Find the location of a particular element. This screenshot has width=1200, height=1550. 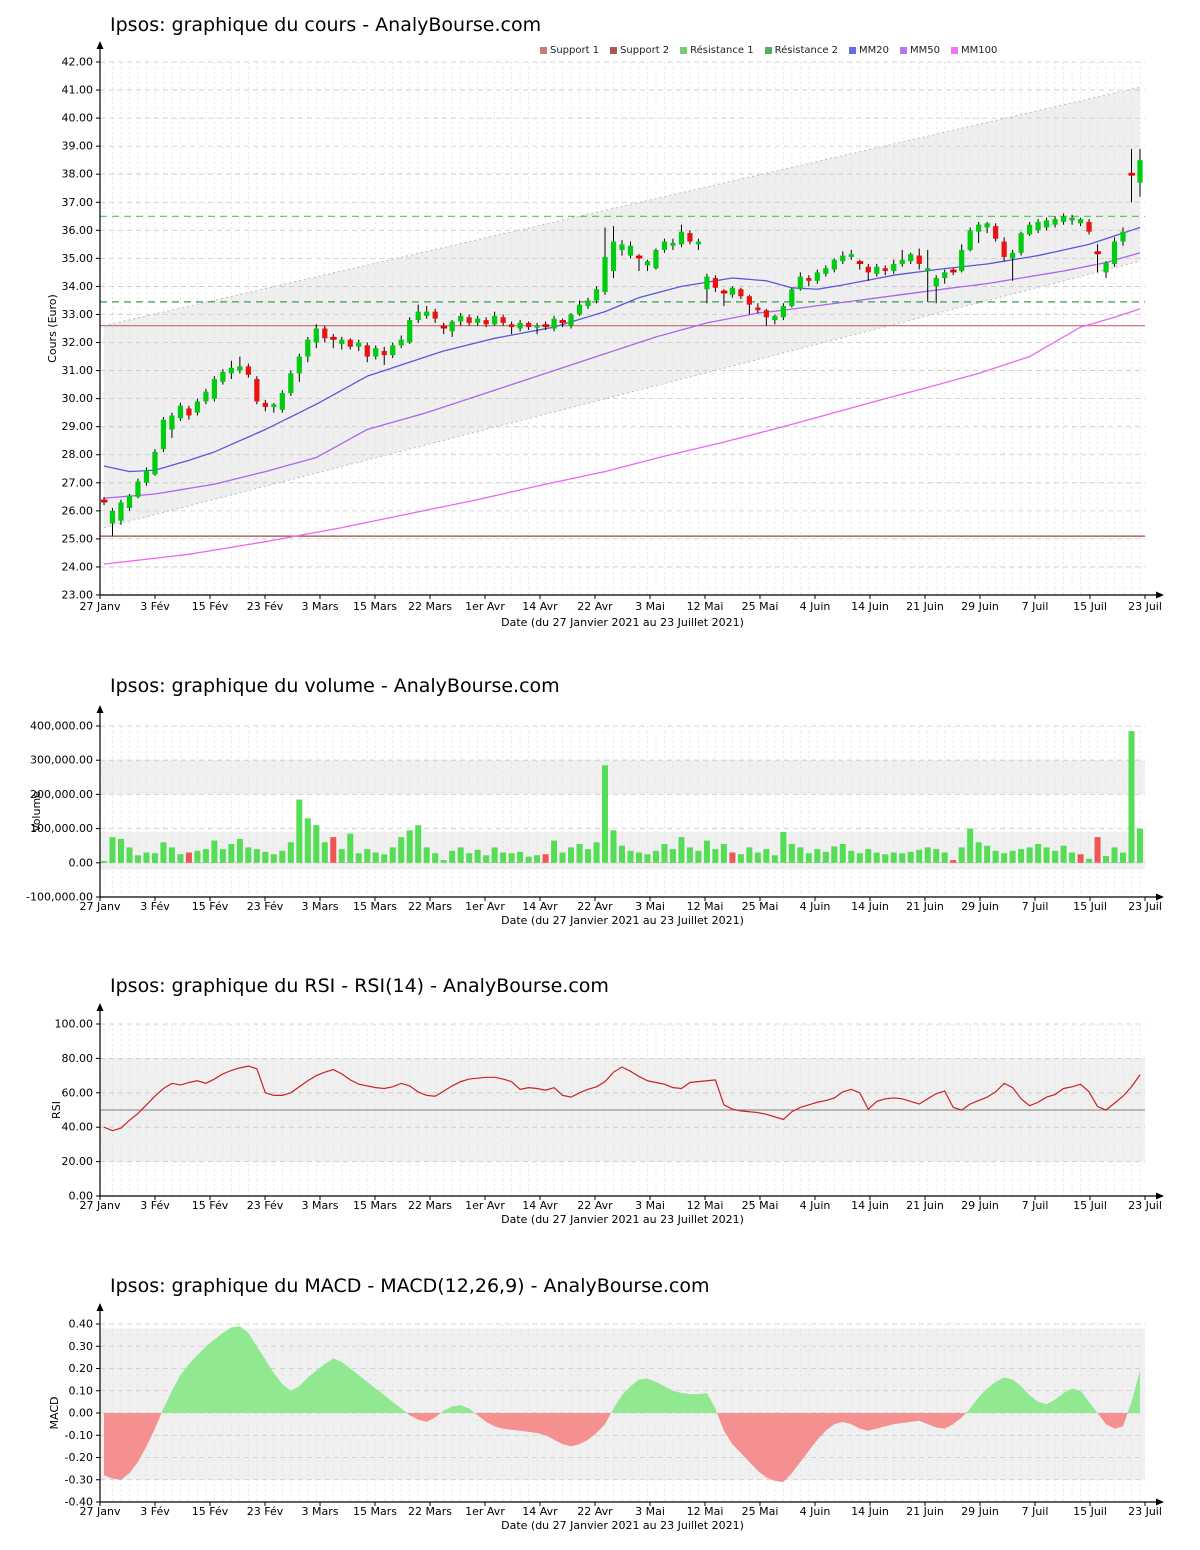

y-tick-label: -0.20 is located at coordinates (79, 1457).